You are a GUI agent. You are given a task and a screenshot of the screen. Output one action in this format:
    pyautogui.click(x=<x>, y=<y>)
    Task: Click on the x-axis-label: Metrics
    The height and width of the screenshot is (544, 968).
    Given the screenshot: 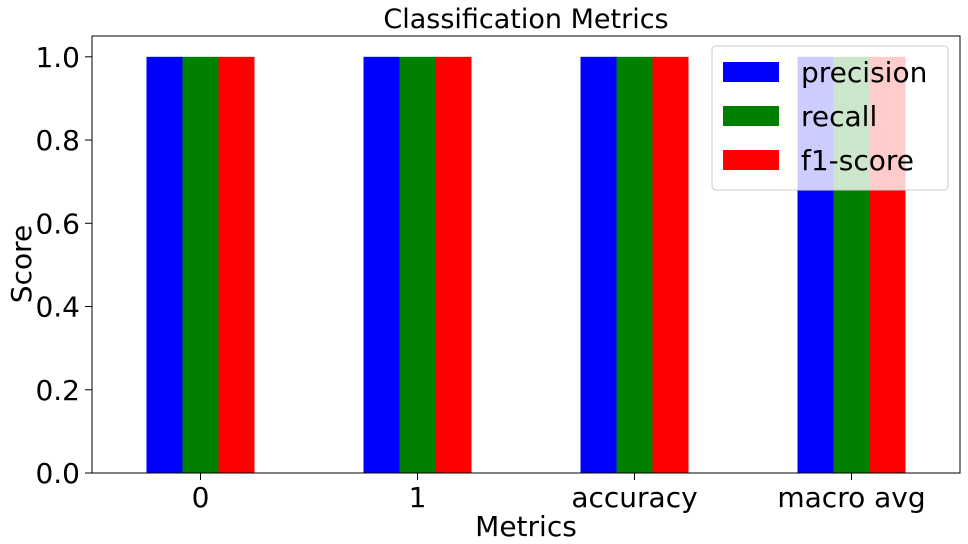 What is the action you would take?
    pyautogui.click(x=526, y=526)
    